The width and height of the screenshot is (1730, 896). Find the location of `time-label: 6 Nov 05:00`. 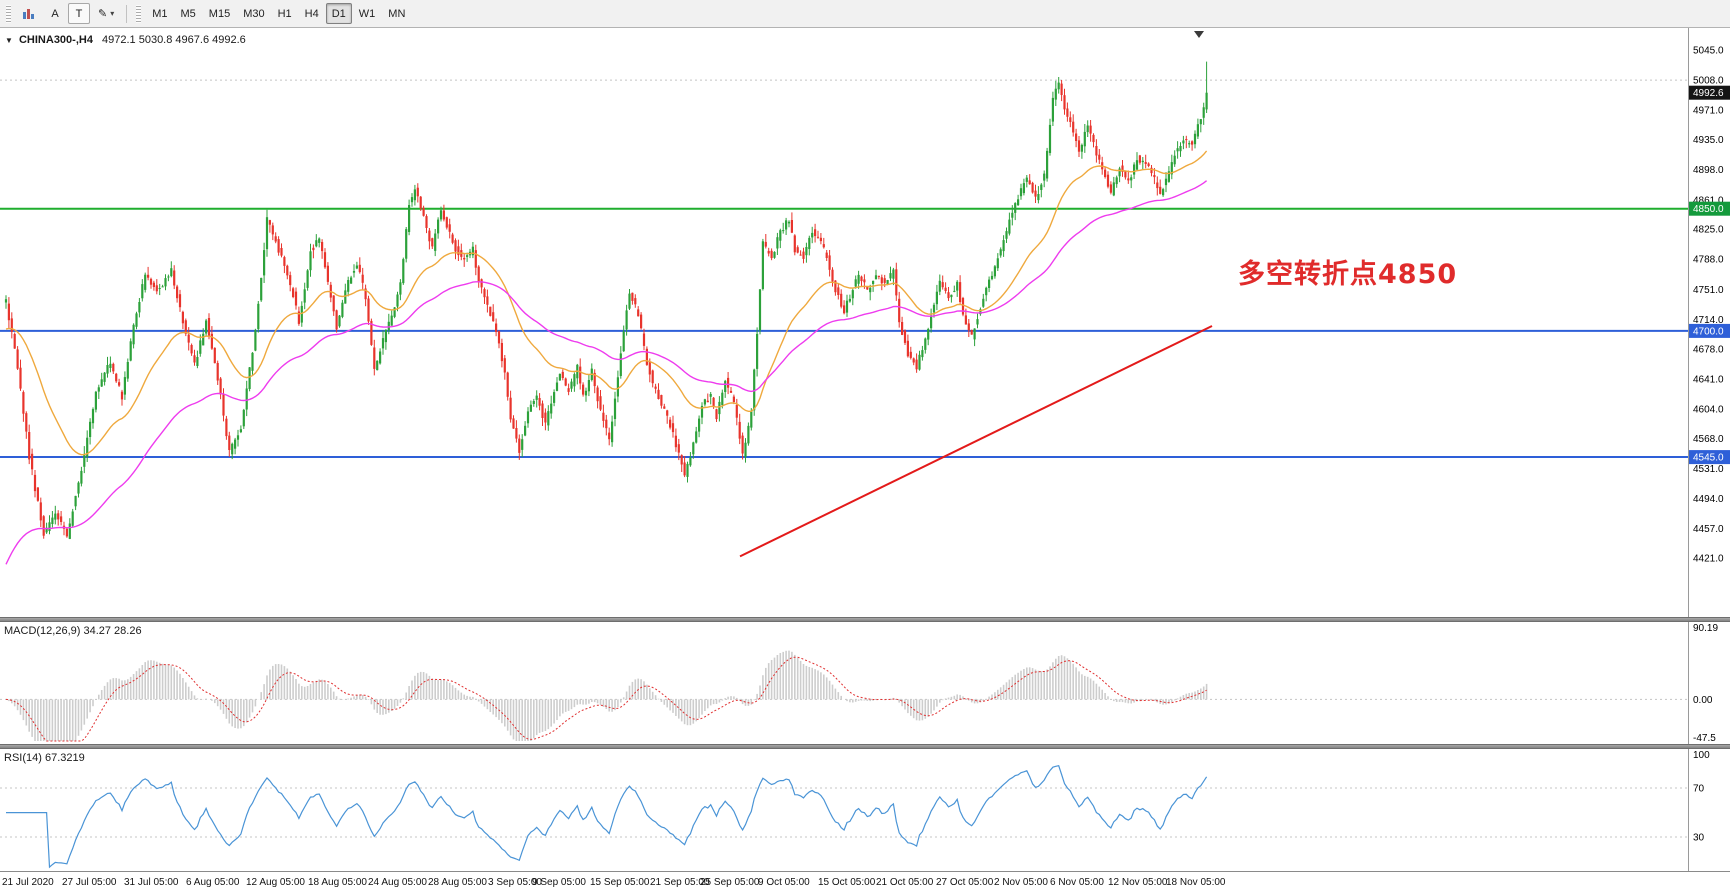

time-label: 6 Nov 05:00 is located at coordinates (1077, 882).